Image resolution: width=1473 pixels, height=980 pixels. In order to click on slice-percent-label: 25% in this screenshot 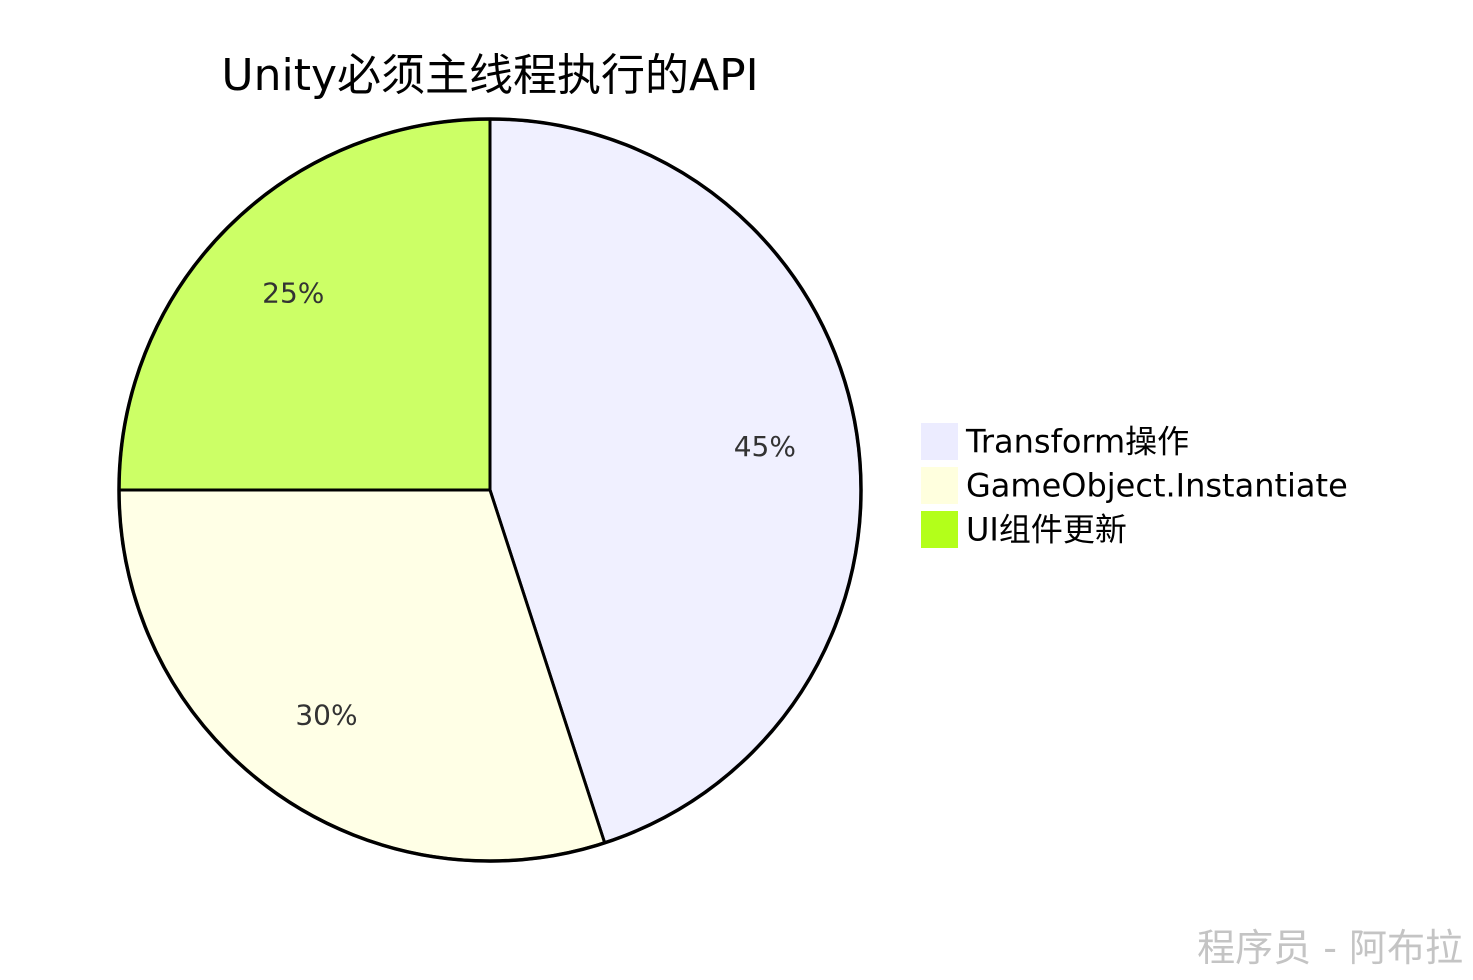, I will do `click(293, 293)`.